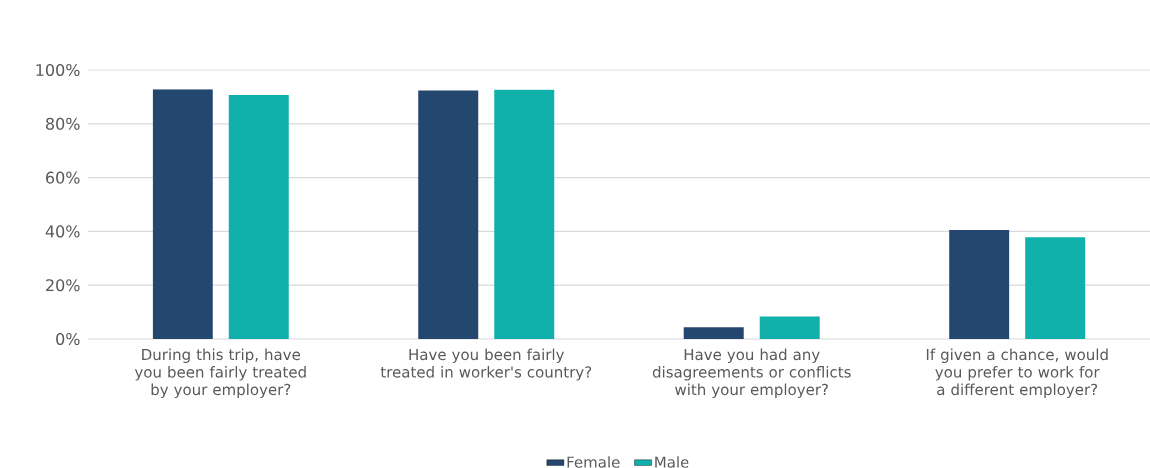 This screenshot has height=468, width=1150. What do you see at coordinates (593, 462) in the screenshot?
I see `legend-label: Female` at bounding box center [593, 462].